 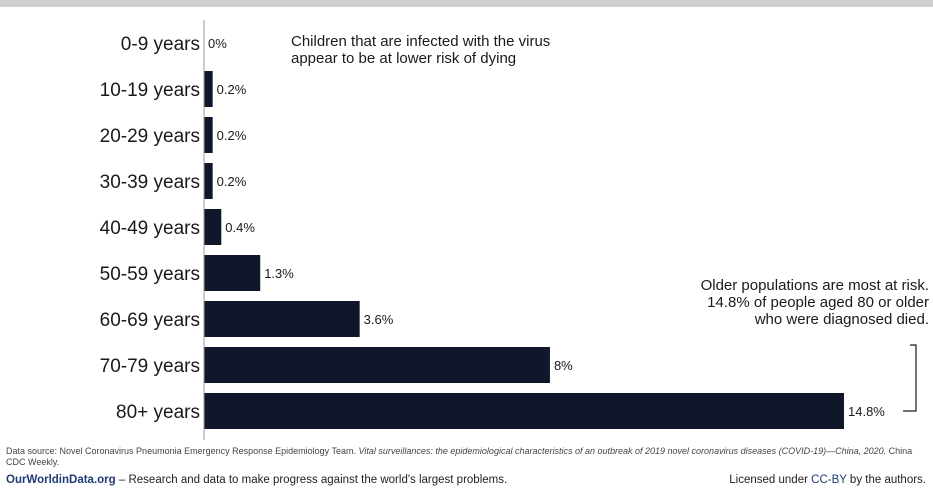 I want to click on y-tick-label: 0-9 years, so click(x=160, y=44).